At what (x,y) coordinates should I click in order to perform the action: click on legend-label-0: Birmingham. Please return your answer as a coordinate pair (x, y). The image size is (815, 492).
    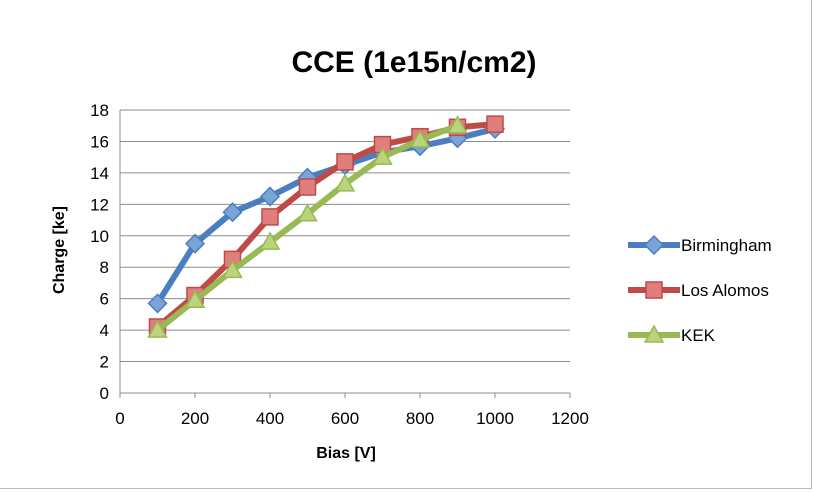
    Looking at the image, I should click on (726, 245).